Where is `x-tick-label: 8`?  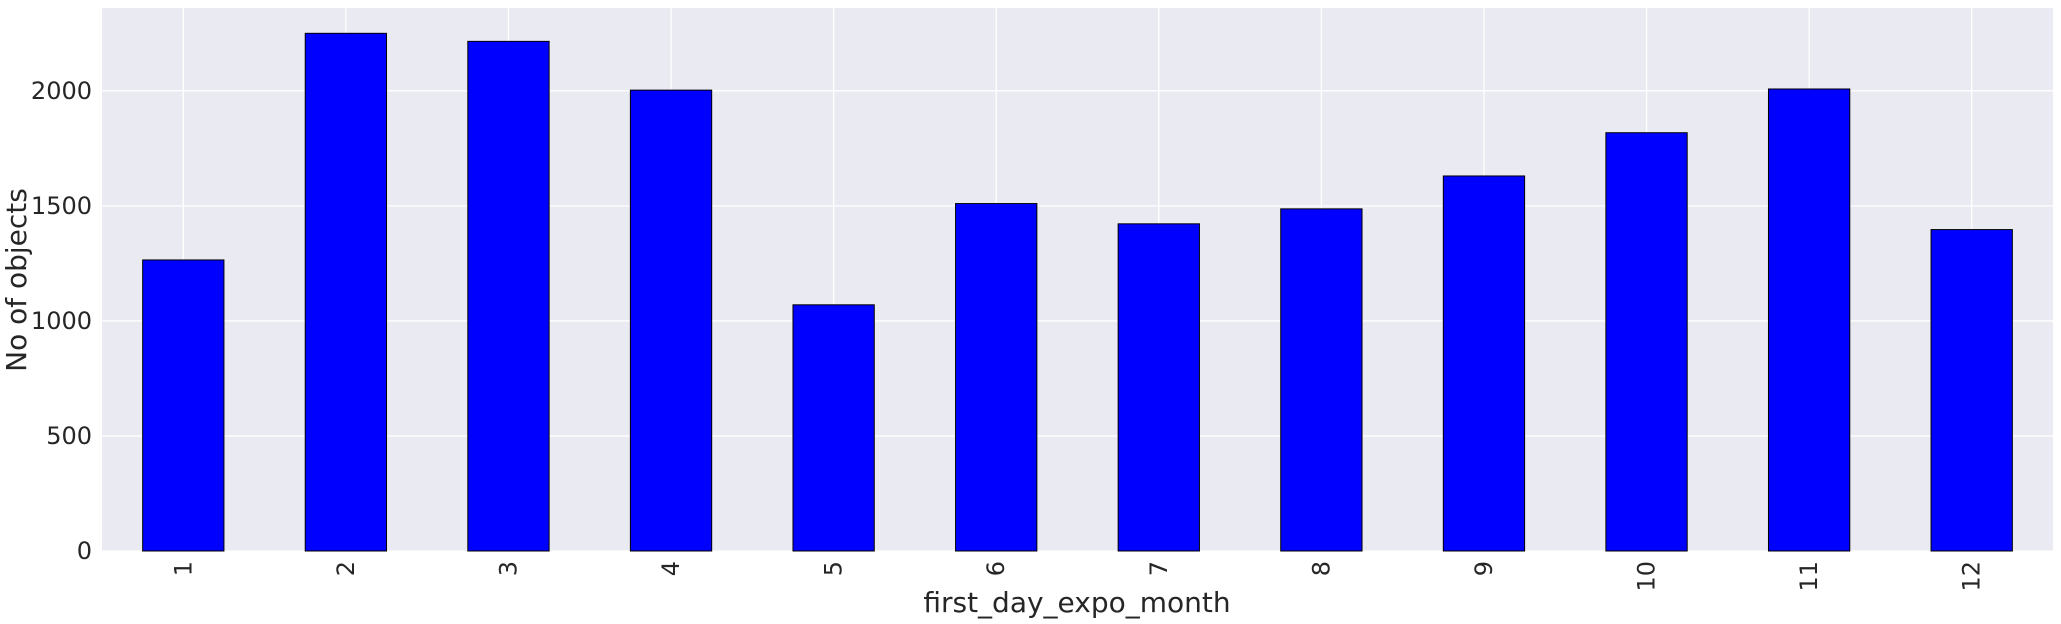 x-tick-label: 8 is located at coordinates (1321, 568).